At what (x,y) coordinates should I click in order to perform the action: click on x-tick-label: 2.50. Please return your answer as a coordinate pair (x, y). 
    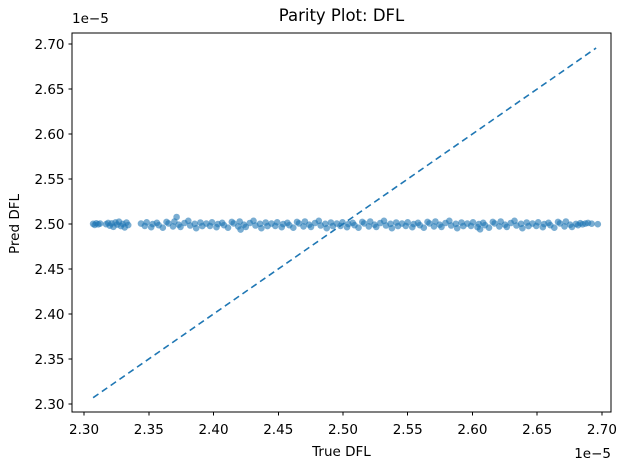
    Looking at the image, I should click on (343, 430).